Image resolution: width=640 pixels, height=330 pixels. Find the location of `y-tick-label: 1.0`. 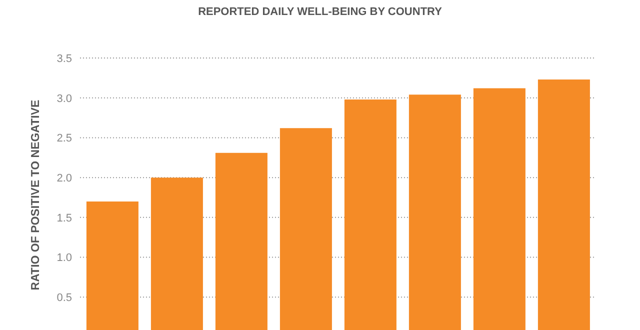

y-tick-label: 1.0 is located at coordinates (64, 258).